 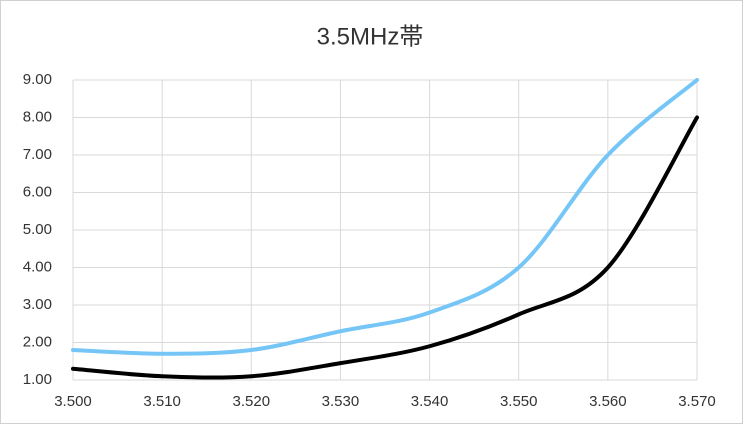 What do you see at coordinates (37, 304) in the screenshot?
I see `y-tick-label: 3.00` at bounding box center [37, 304].